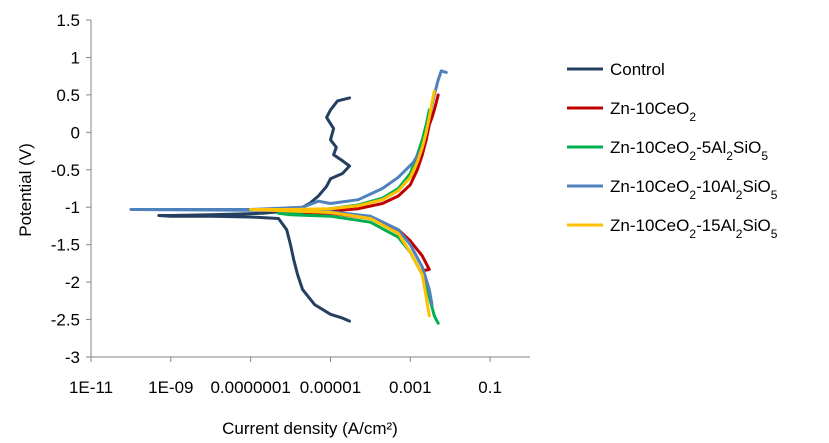 Image resolution: width=829 pixels, height=443 pixels. I want to click on x-tick-label: 0.0000001, so click(250, 387).